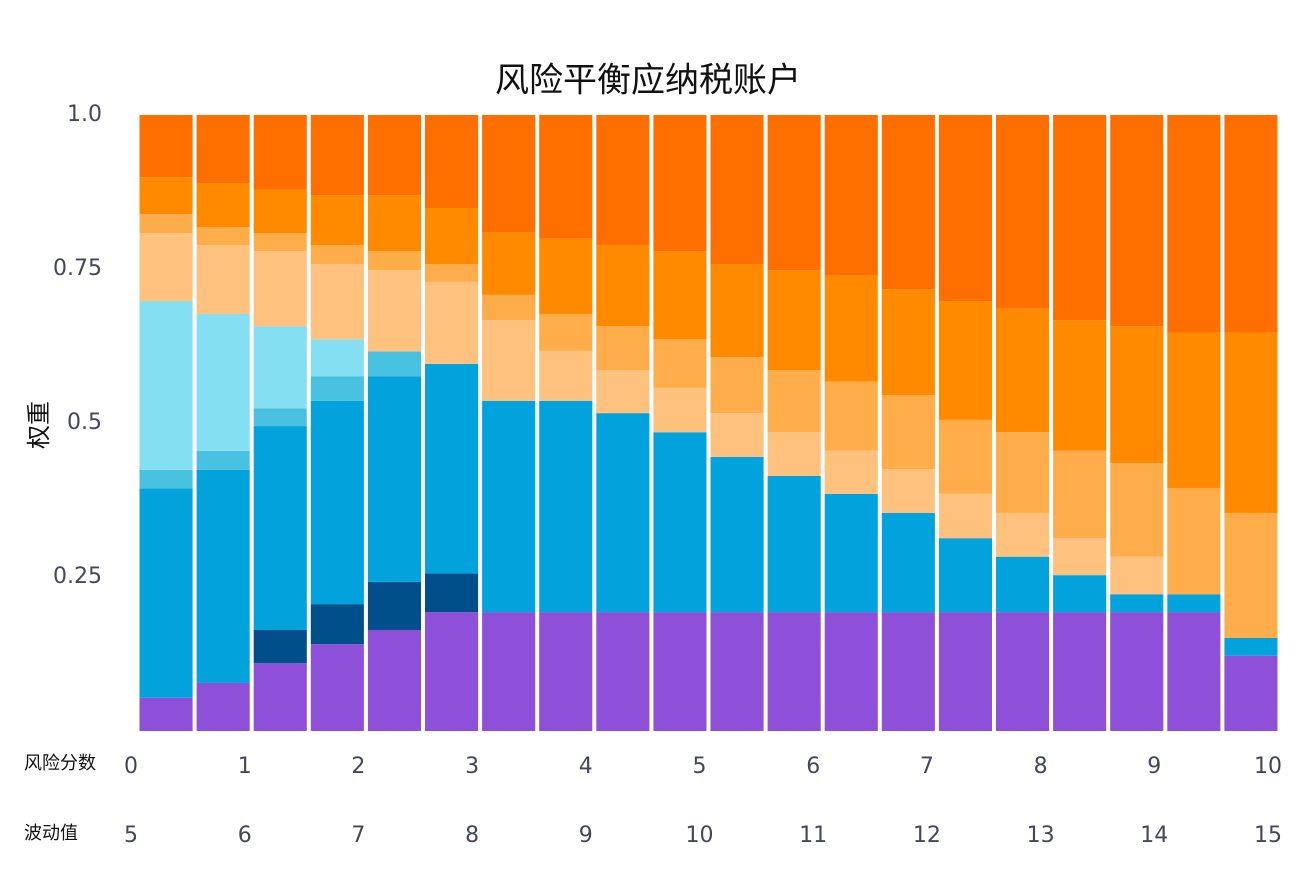  I want to click on x2-tick-label: 10, so click(700, 835).